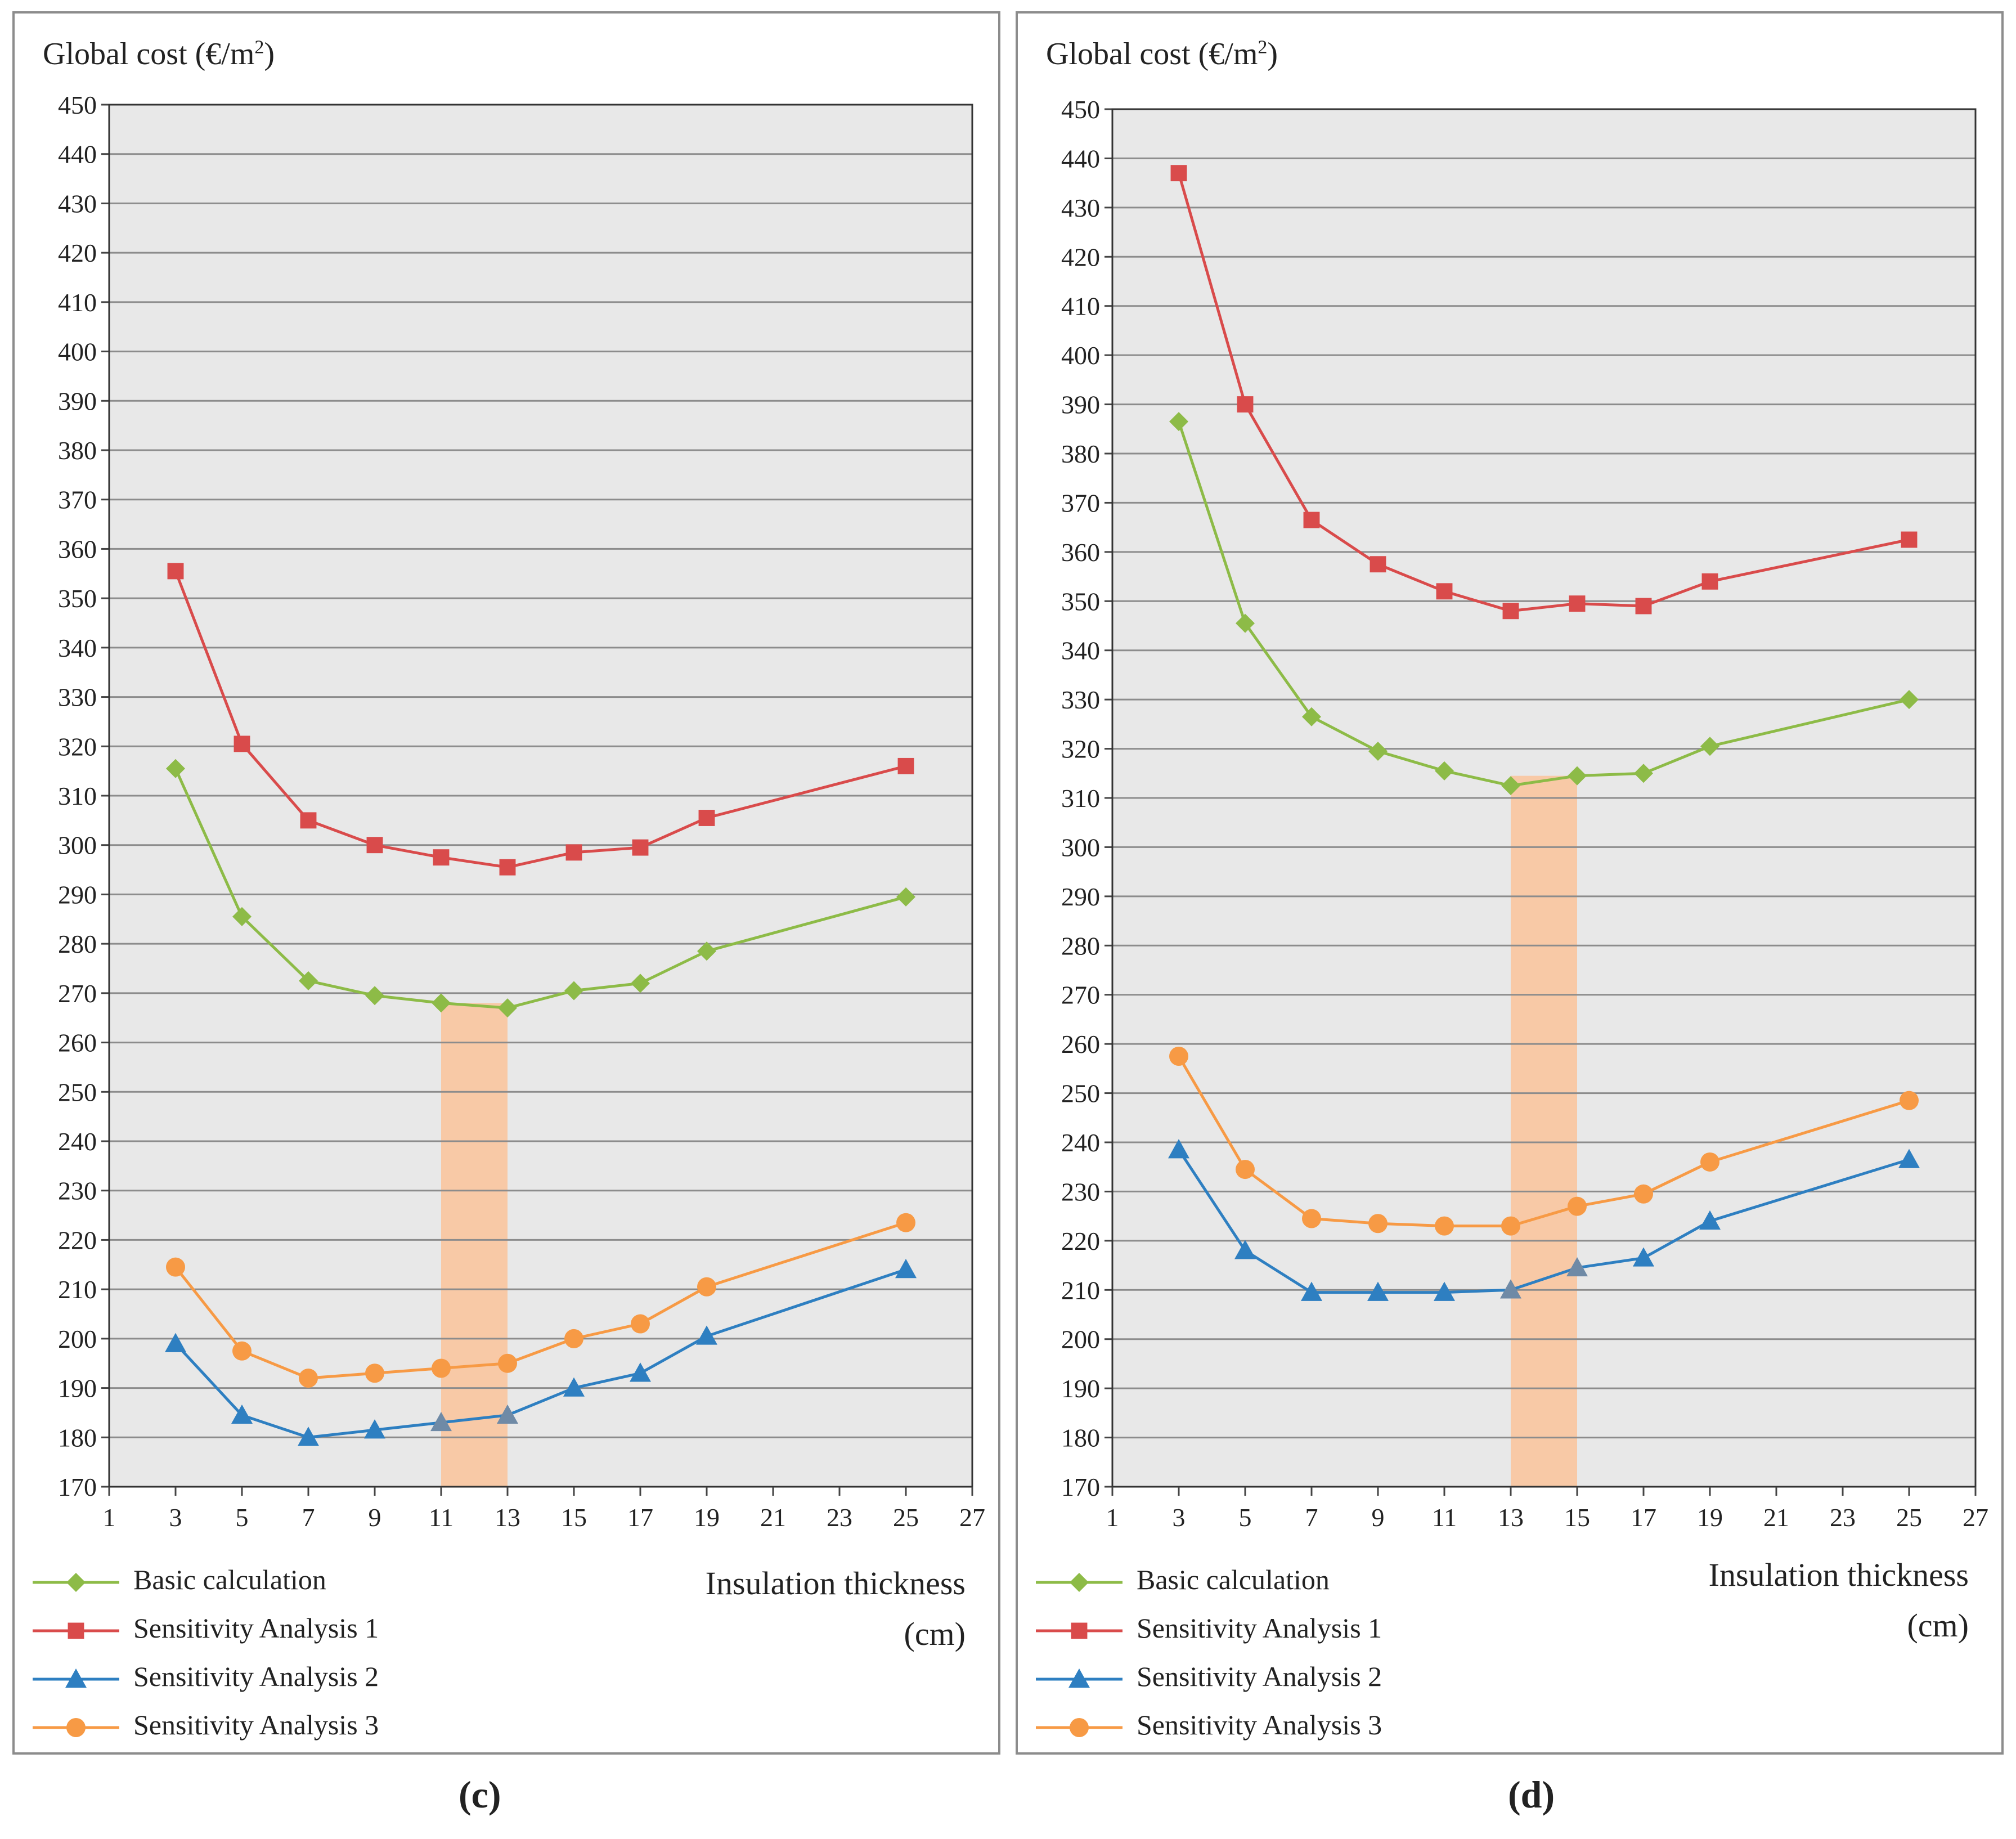 The height and width of the screenshot is (1839, 2016). What do you see at coordinates (1080, 1339) in the screenshot?
I see `y-tick-label: 200` at bounding box center [1080, 1339].